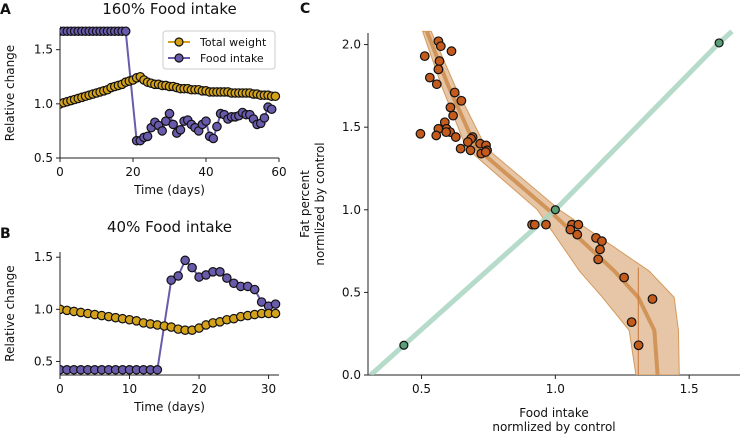 This screenshot has width=744, height=436. What do you see at coordinates (5, 234) in the screenshot?
I see `panel-label: B` at bounding box center [5, 234].